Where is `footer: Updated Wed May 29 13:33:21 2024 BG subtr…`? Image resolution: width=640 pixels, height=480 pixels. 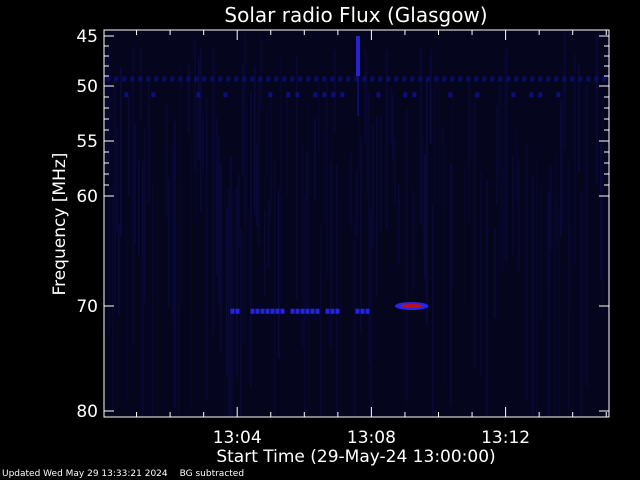
footer: Updated Wed May 29 13:33:21 2024 BG subtr… is located at coordinates (129, 474).